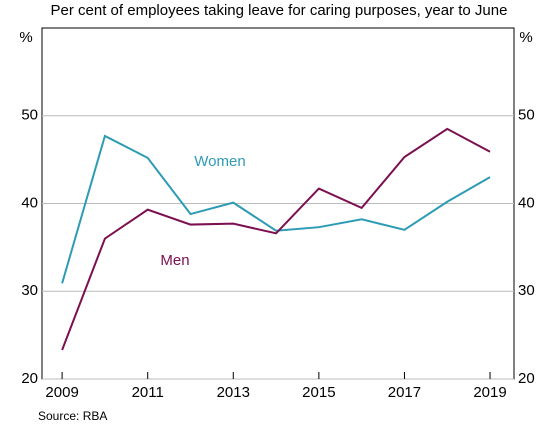 The height and width of the screenshot is (426, 558). I want to click on y-unit-left: %, so click(25, 37).